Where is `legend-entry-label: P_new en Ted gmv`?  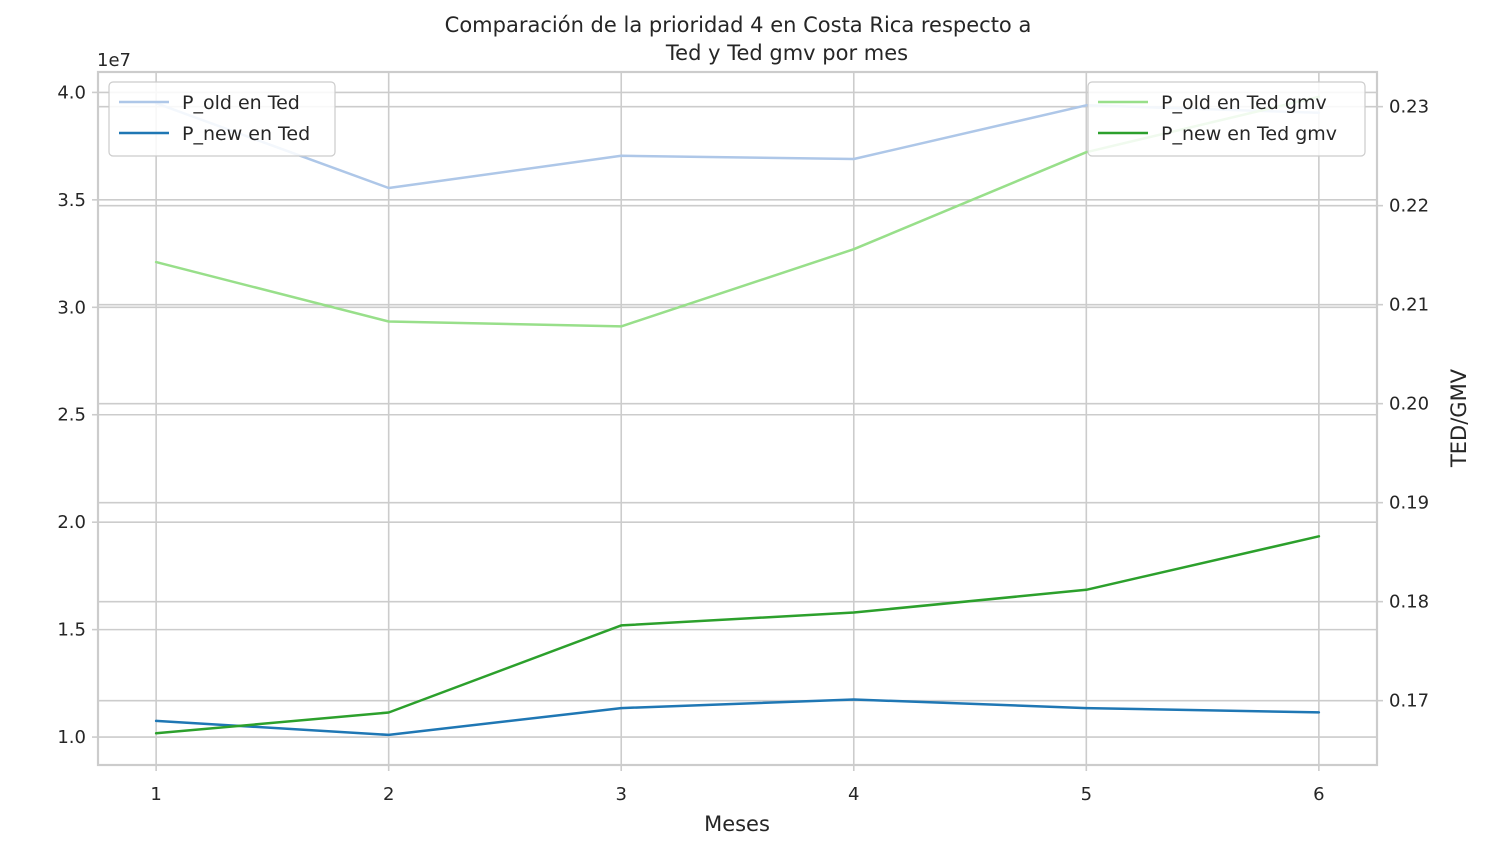 legend-entry-label: P_new en Ted gmv is located at coordinates (1249, 134).